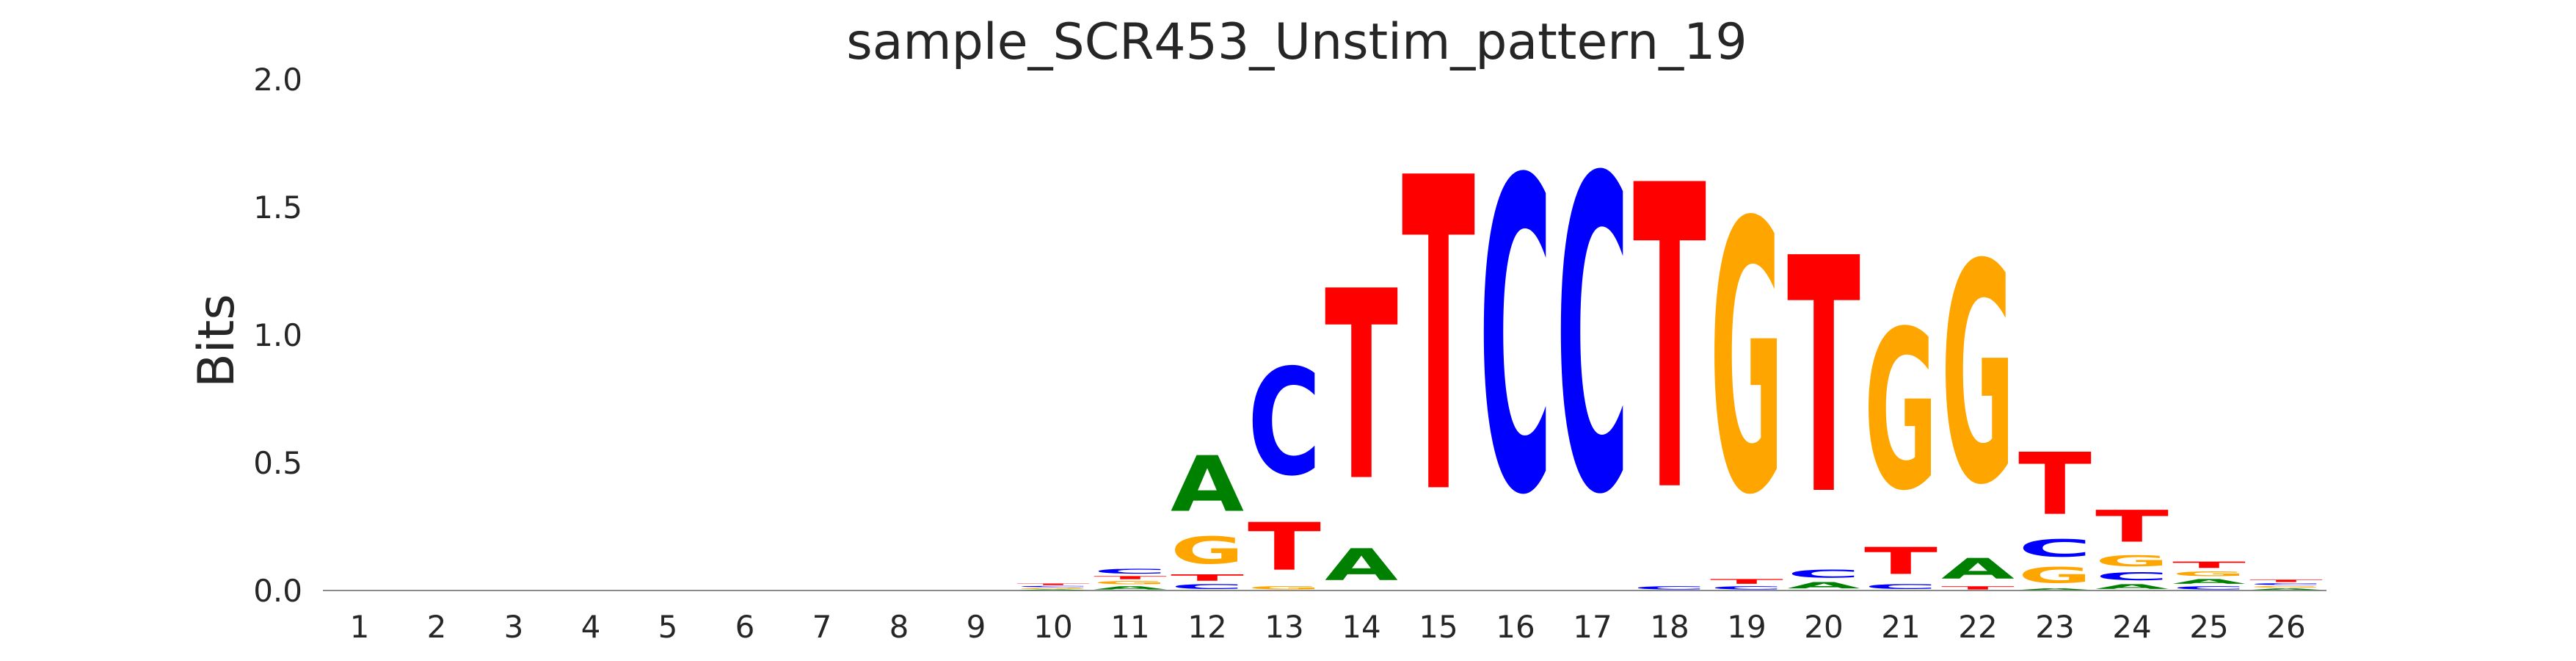 The image size is (2576, 661). Describe the element at coordinates (2131, 627) in the screenshot. I see `x-tick-label: 24` at that location.